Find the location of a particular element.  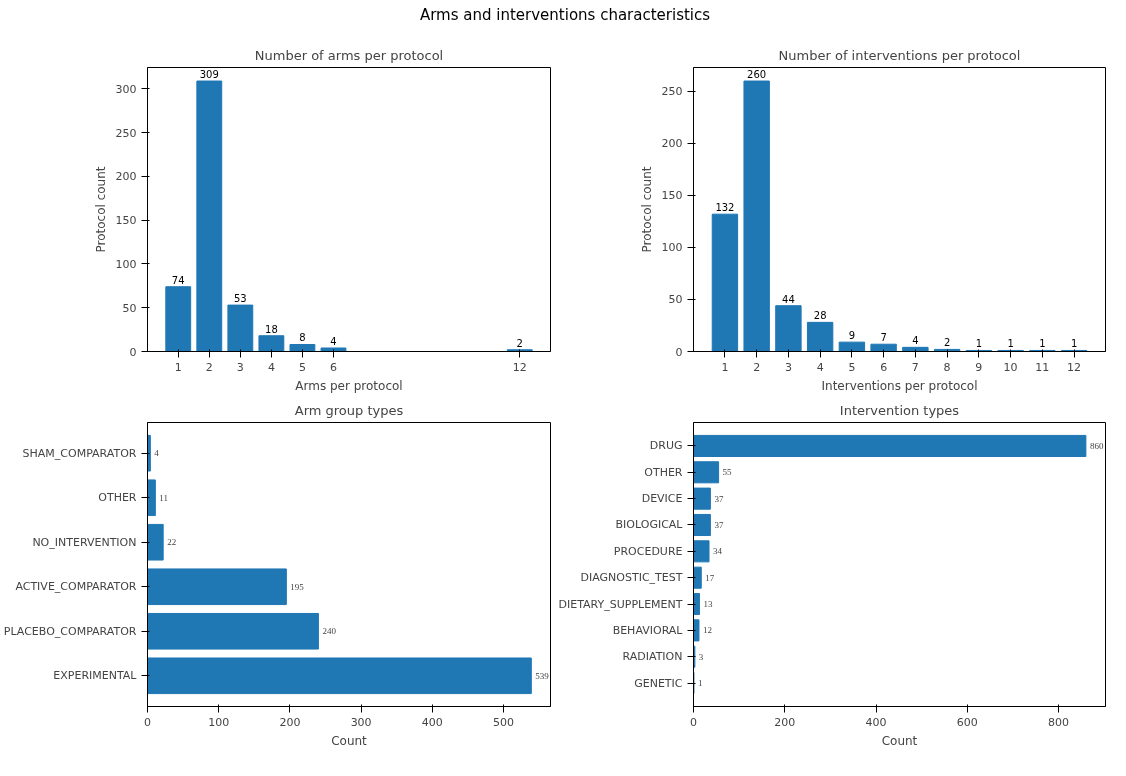

chart-title: Number of interventions per protocol is located at coordinates (899, 55).